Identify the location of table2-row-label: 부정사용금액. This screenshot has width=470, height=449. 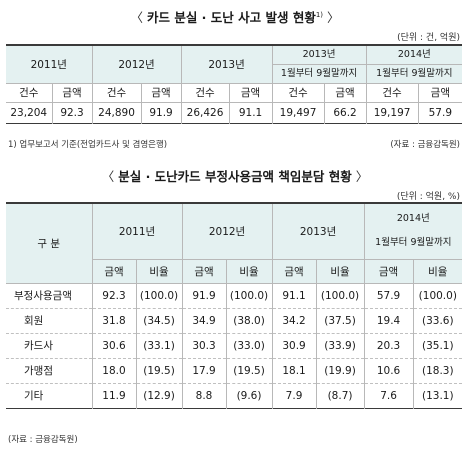
(49, 295).